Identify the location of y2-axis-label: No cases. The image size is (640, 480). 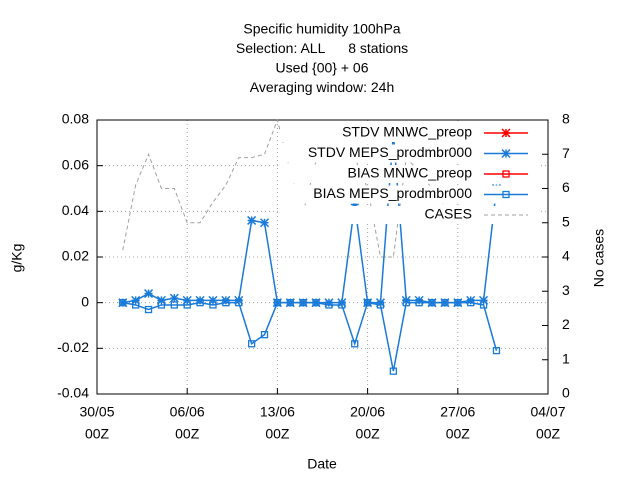
(599, 258).